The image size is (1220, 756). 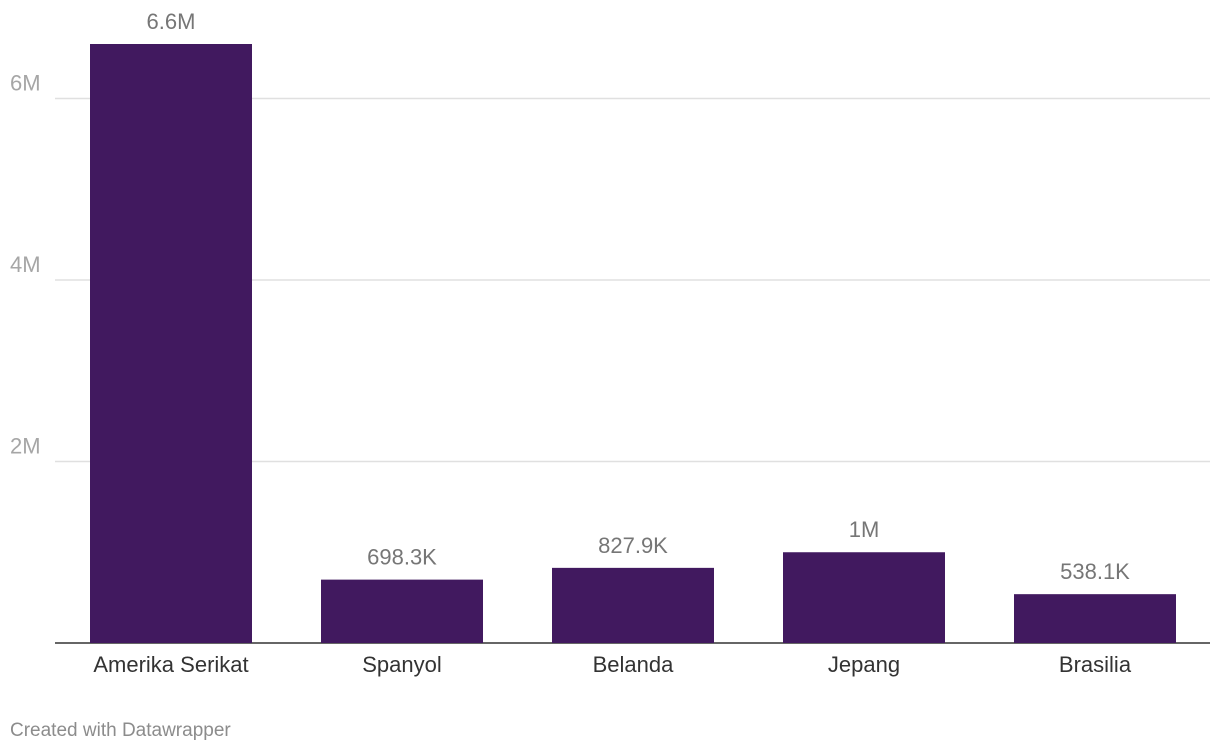 I want to click on credit-text: Created with Datawrapper, so click(x=120, y=730).